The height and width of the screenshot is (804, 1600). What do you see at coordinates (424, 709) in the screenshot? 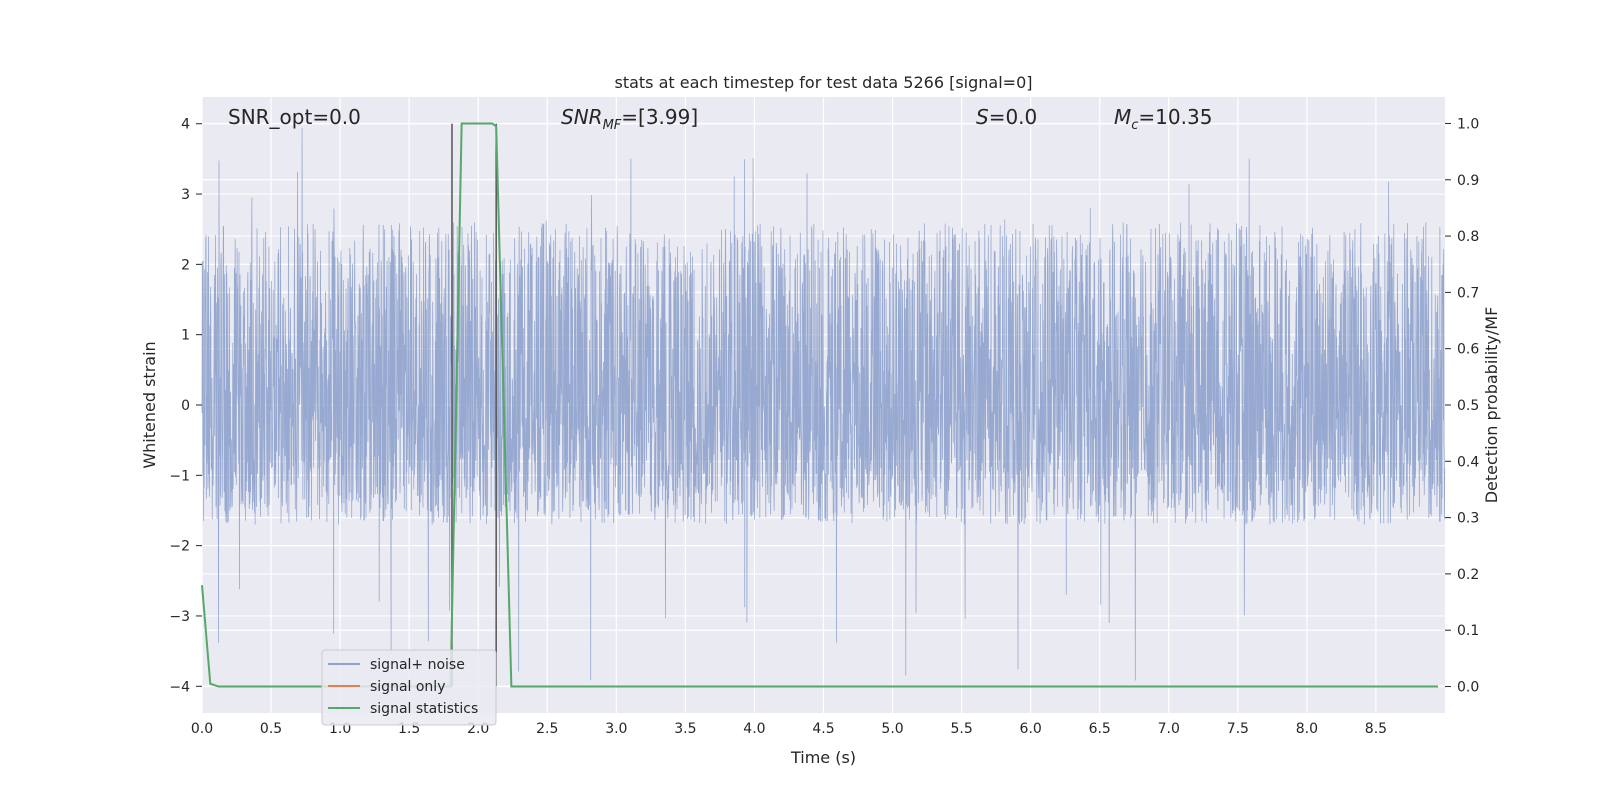
I see `legend-label-signal-statistics: signal statistics` at bounding box center [424, 709].